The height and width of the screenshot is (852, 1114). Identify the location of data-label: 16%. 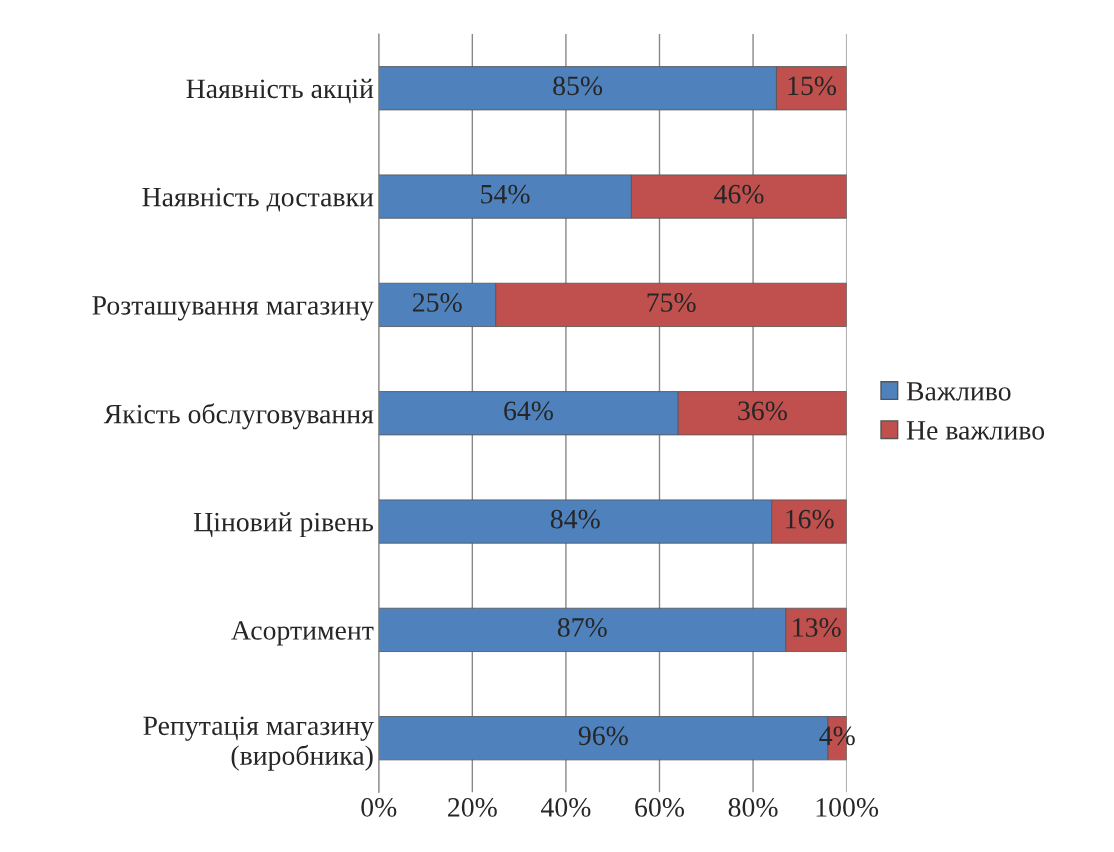
(810, 519).